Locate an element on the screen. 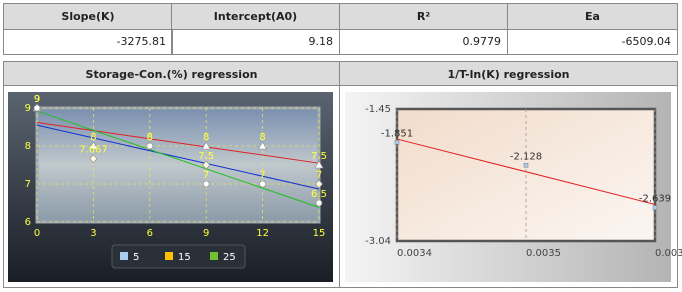 Image resolution: width=682 pixels, height=292 pixels. table-cell: -6509.04 is located at coordinates (592, 42).